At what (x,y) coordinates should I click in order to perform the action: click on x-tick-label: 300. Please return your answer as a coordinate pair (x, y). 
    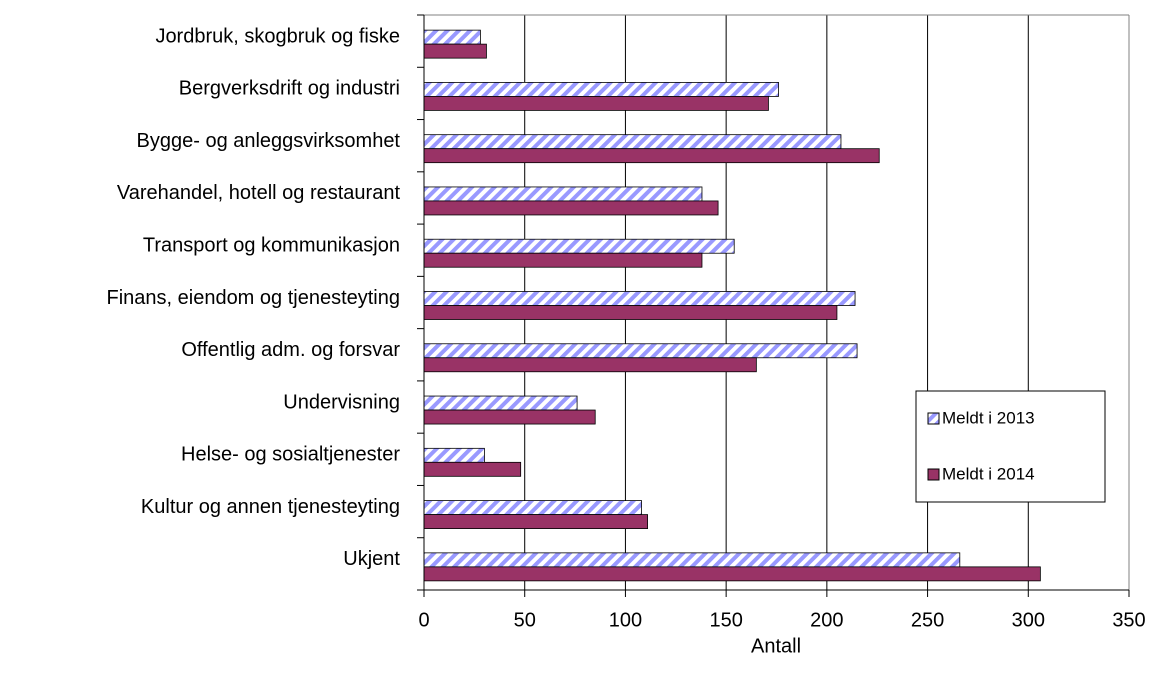
    Looking at the image, I should click on (1028, 620).